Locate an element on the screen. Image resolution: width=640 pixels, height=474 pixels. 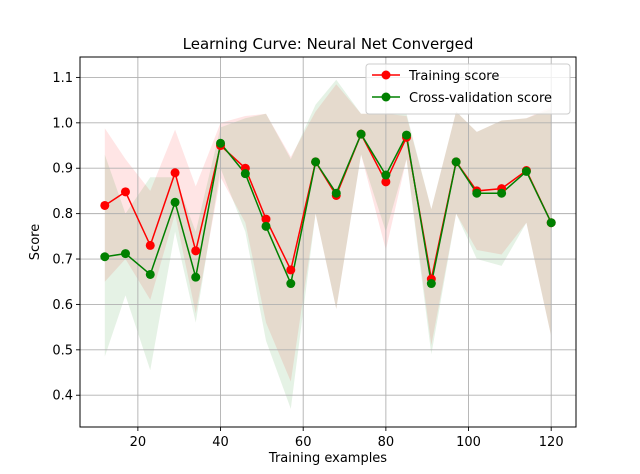
x-tick-label: 40 is located at coordinates (220, 442).